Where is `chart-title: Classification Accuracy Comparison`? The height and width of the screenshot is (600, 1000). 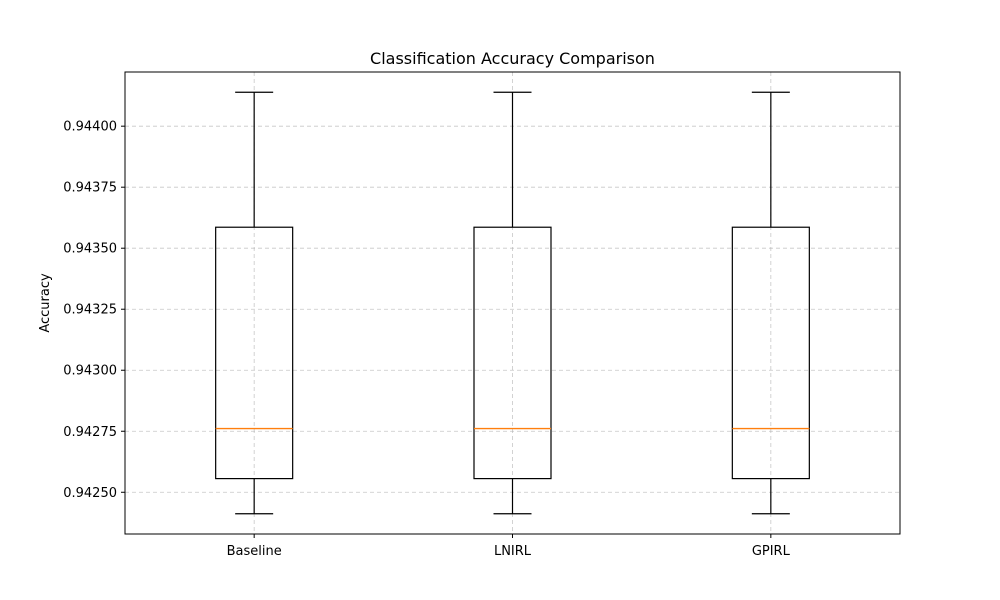
chart-title: Classification Accuracy Comparison is located at coordinates (512, 58).